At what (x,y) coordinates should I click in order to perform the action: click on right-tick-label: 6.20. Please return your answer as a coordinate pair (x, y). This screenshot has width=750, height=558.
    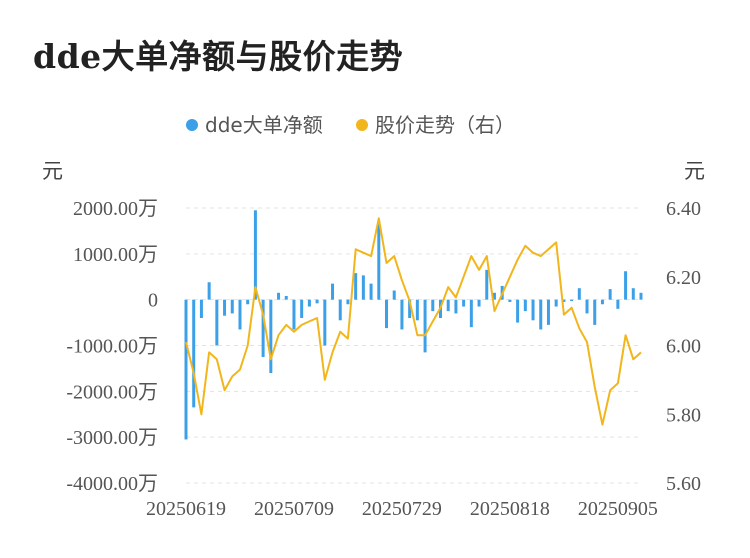
    Looking at the image, I should click on (683, 278).